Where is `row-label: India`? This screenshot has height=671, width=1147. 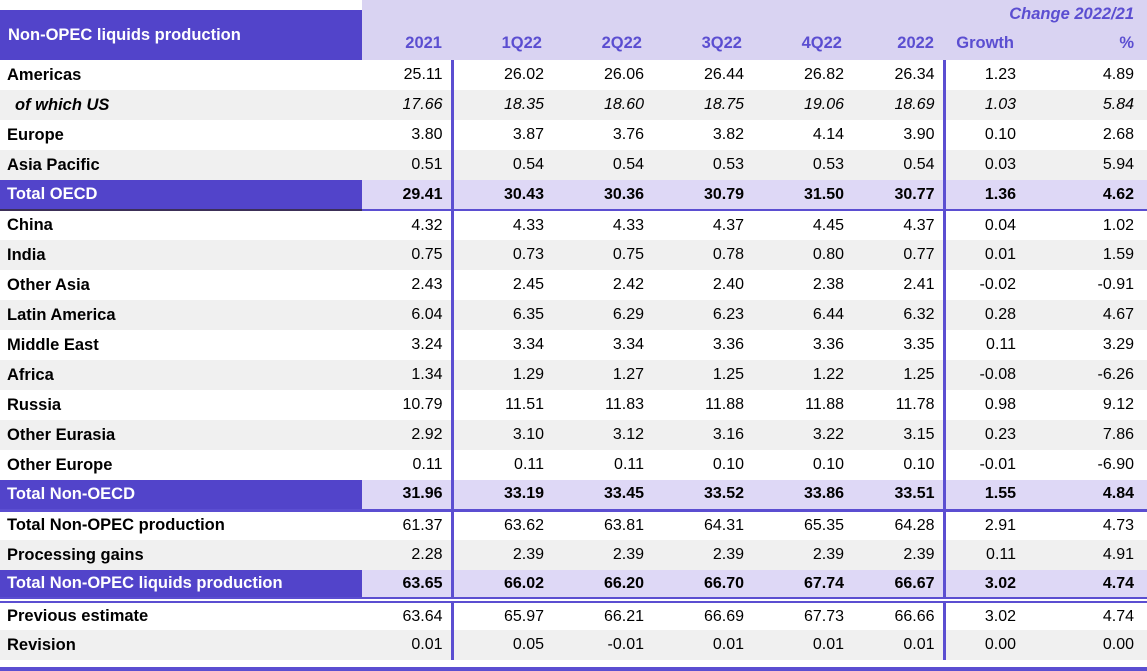 row-label: India is located at coordinates (181, 255).